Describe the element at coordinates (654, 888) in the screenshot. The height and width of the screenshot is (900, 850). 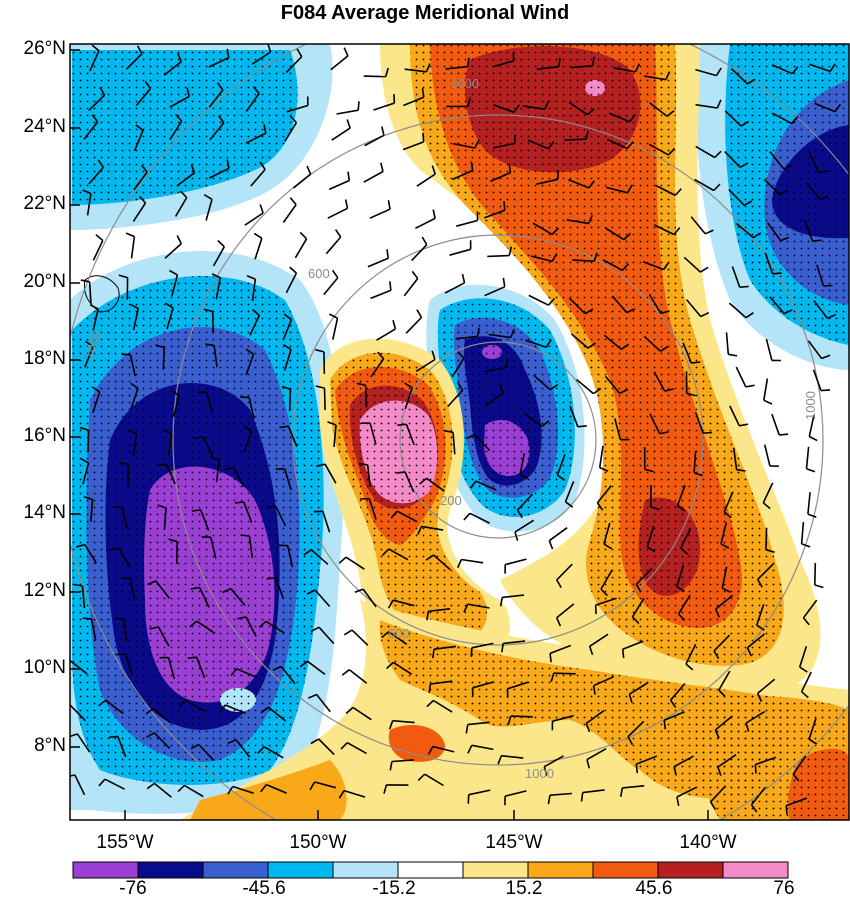
I see `colorbar-label-5: 45.6` at that location.